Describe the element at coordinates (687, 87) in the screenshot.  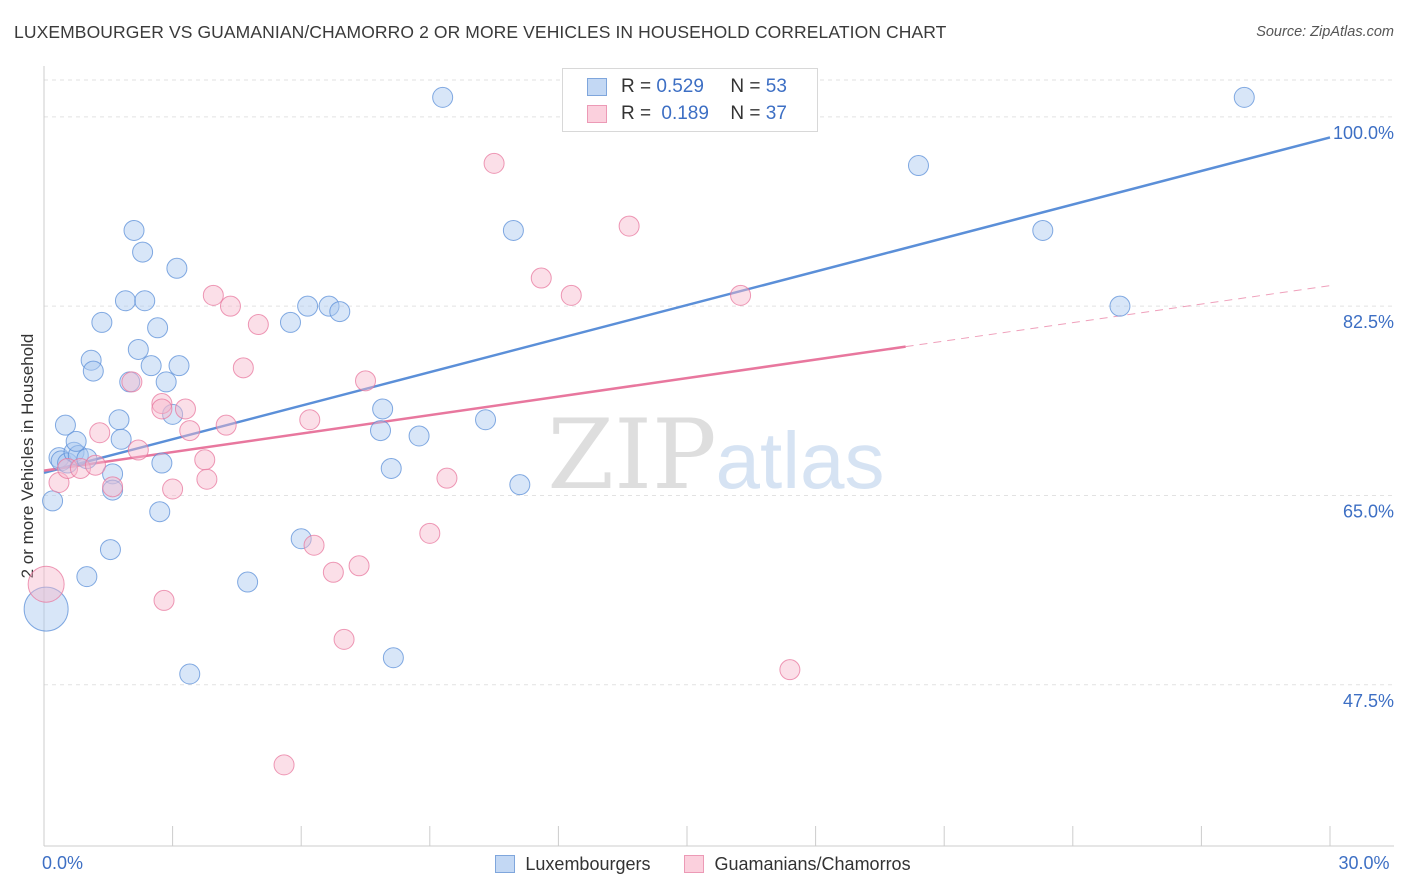
I see `legend-row-luxembourgers: R = 0.529 N = 53` at that location.